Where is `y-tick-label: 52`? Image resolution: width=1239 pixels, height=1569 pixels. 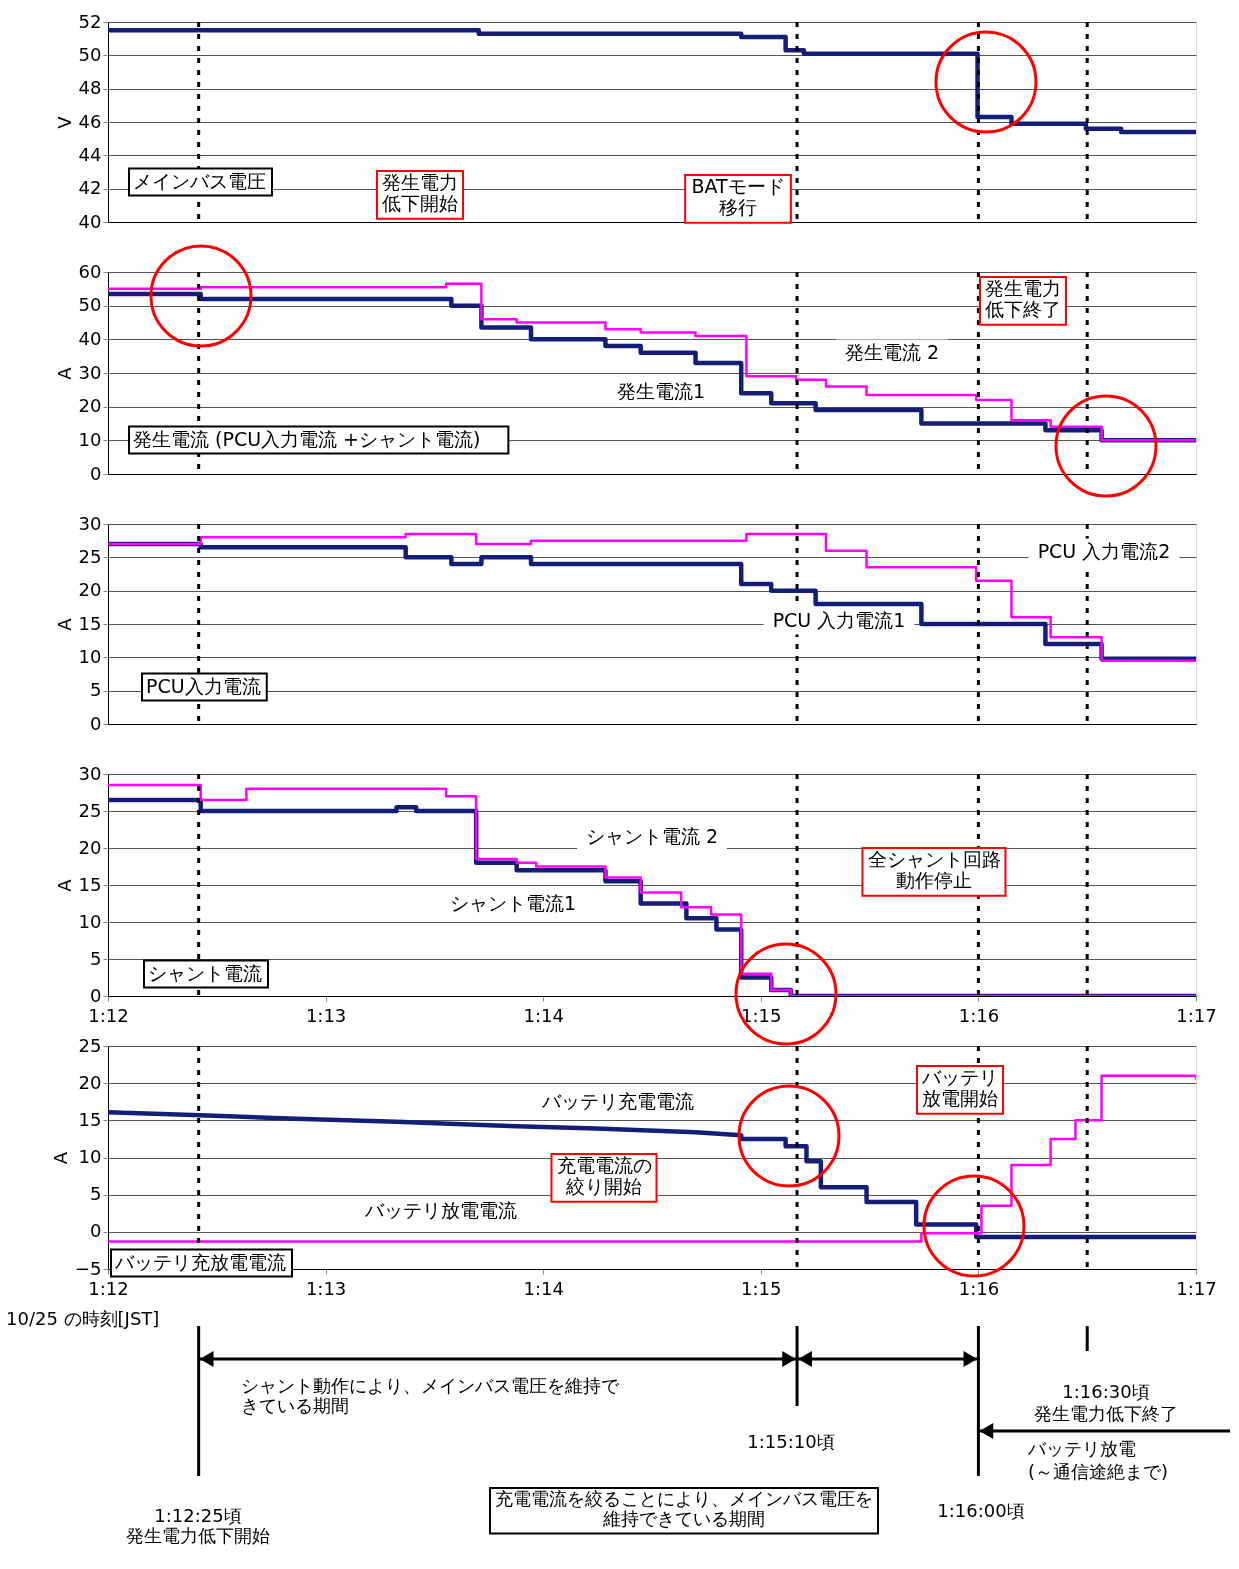
y-tick-label: 52 is located at coordinates (90, 21).